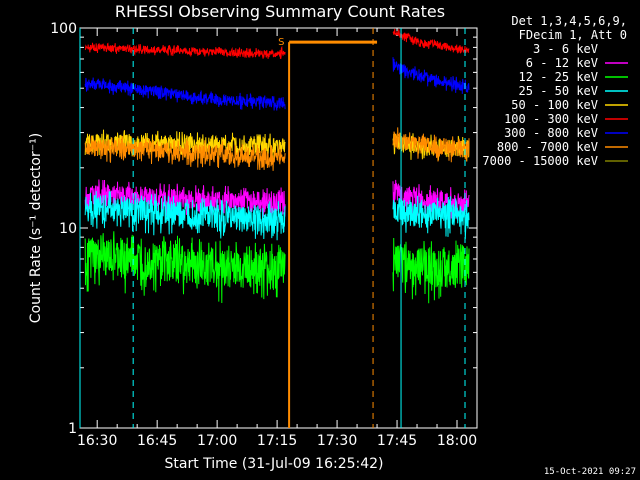 This screenshot has width=640, height=480. I want to click on saa-flag: S, so click(281, 42).